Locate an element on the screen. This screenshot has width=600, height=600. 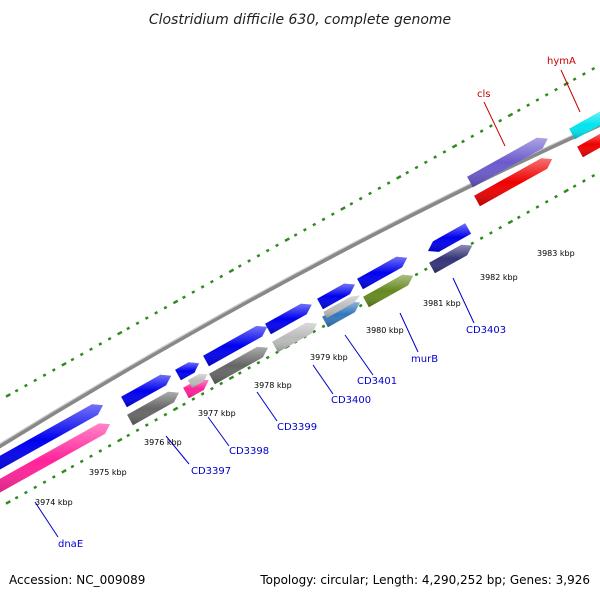
gene-label-cd3399: CD3399 is located at coordinates (297, 427).